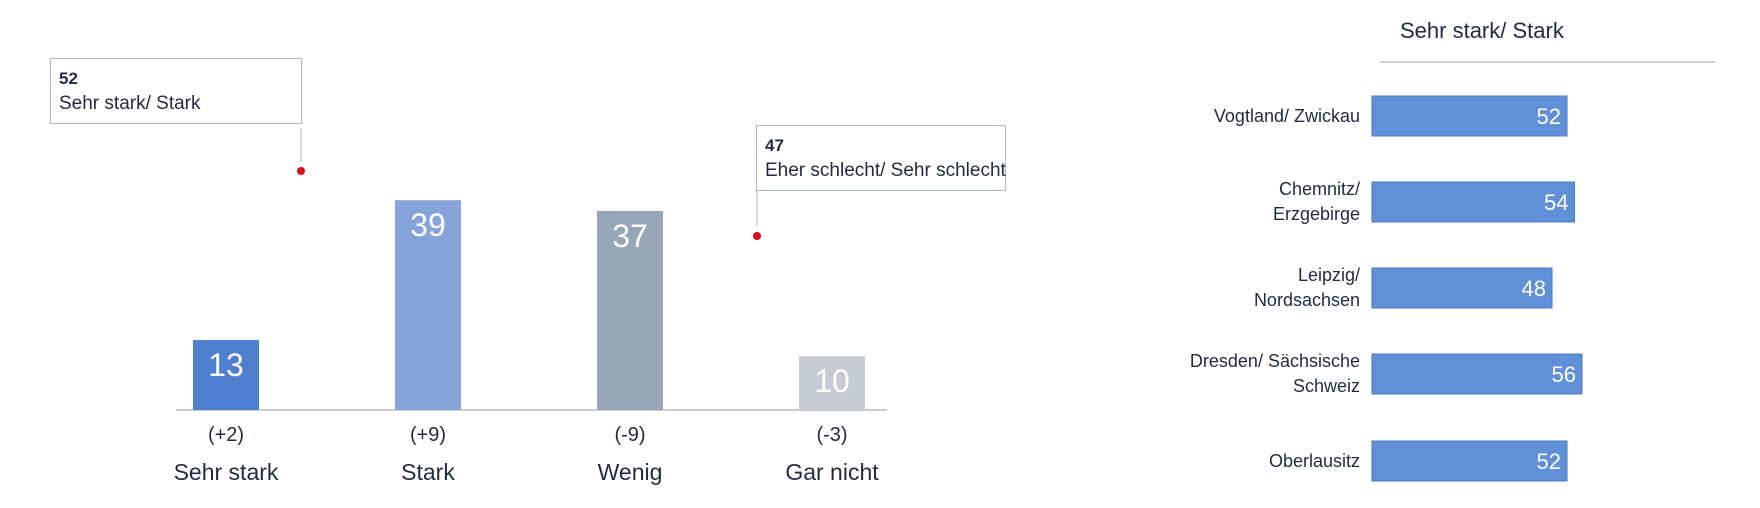 The height and width of the screenshot is (508, 1760). I want to click on category-label: Sehr stark, so click(226, 472).